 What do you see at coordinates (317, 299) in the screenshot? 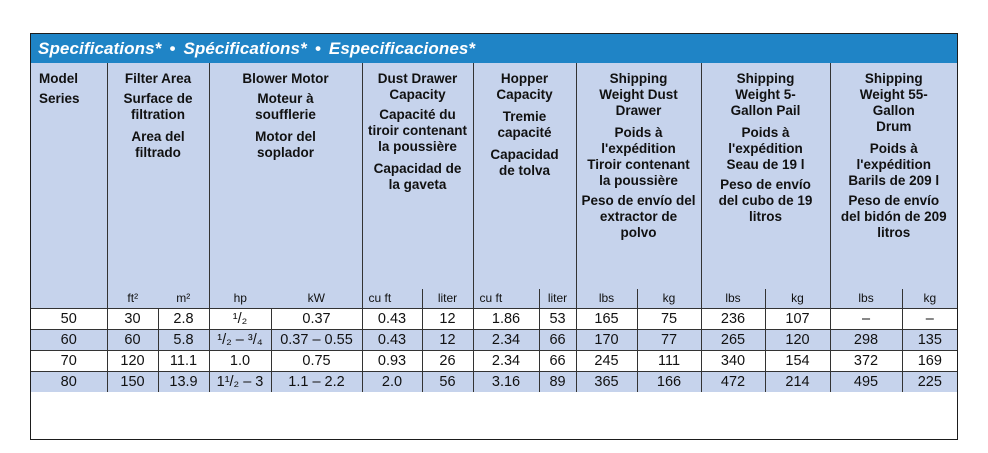
I see `unit-cell: kW` at bounding box center [317, 299].